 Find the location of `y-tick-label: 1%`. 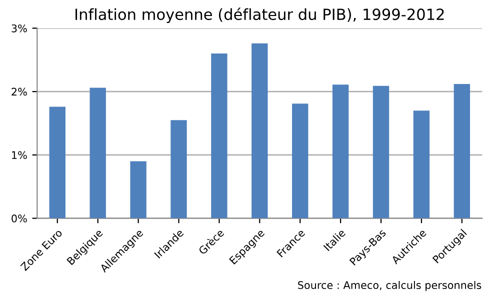

y-tick-label: 1% is located at coordinates (19, 155).